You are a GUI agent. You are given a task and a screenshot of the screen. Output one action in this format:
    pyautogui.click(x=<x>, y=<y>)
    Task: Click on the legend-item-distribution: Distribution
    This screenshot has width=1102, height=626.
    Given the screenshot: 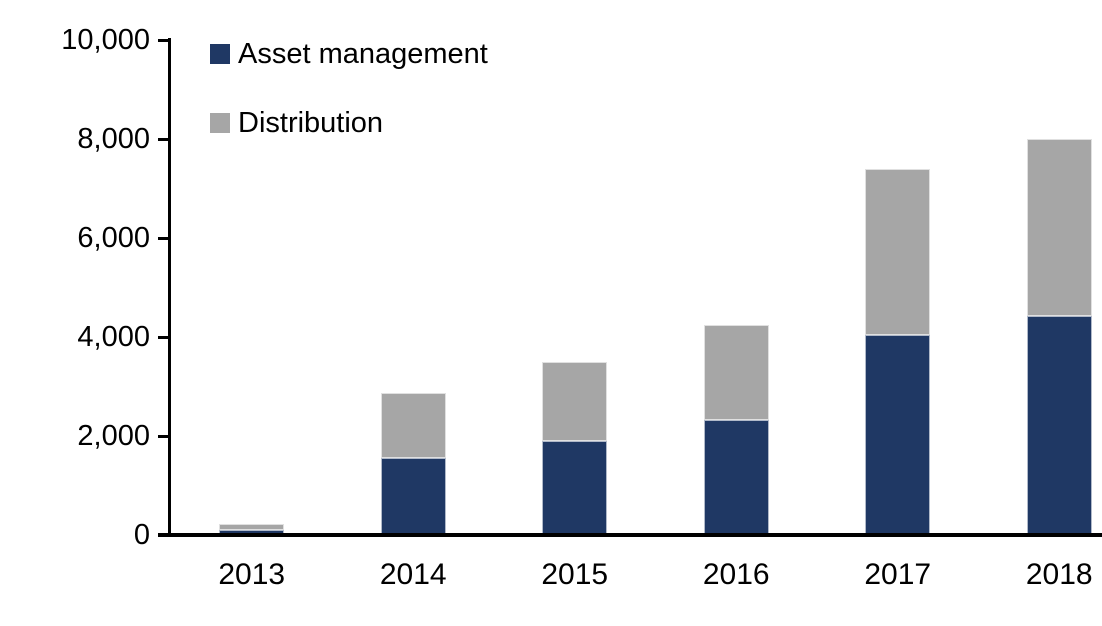 What is the action you would take?
    pyautogui.click(x=349, y=123)
    